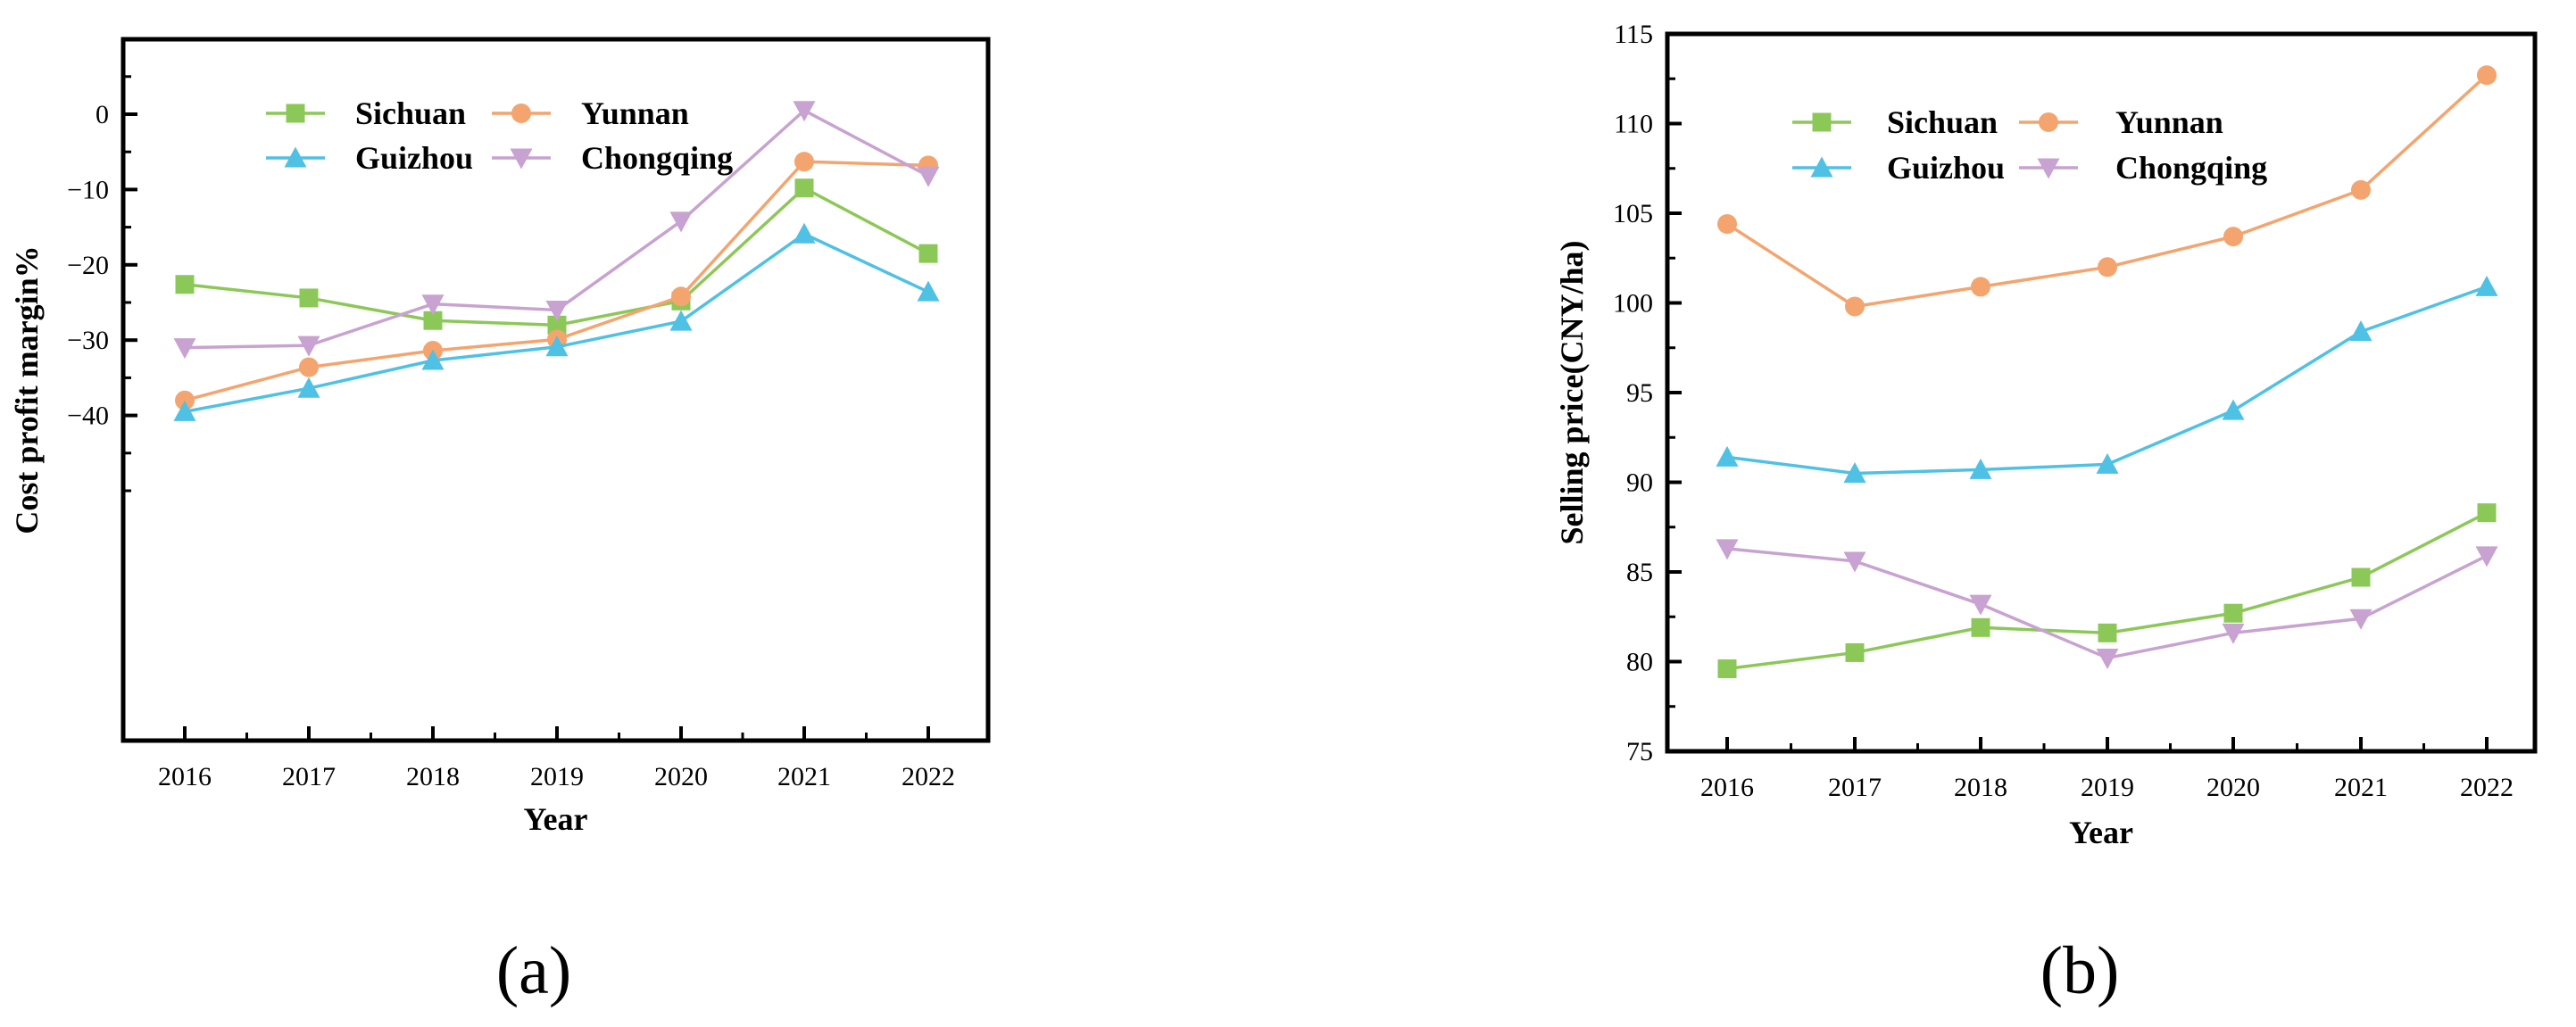 Image resolution: width=2576 pixels, height=1027 pixels. I want to click on y-tick-label: 95, so click(1639, 393).